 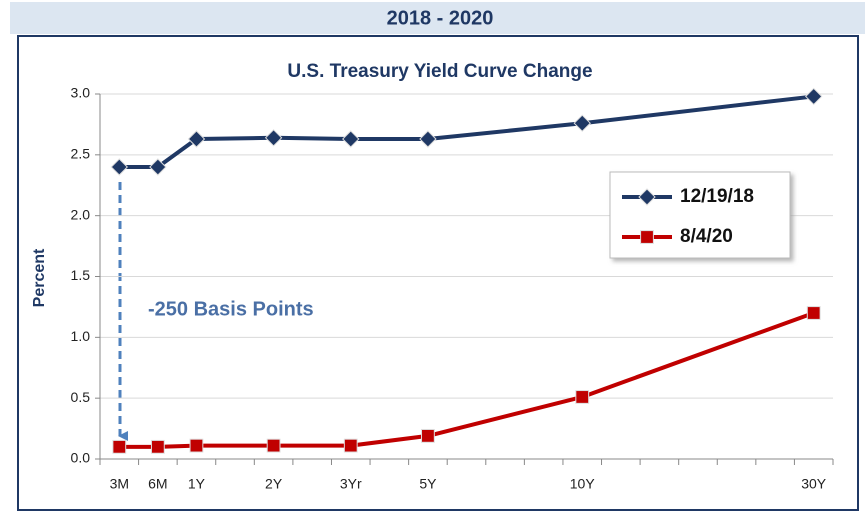 What do you see at coordinates (157, 484) in the screenshot?
I see `x-tick-label: 6M` at bounding box center [157, 484].